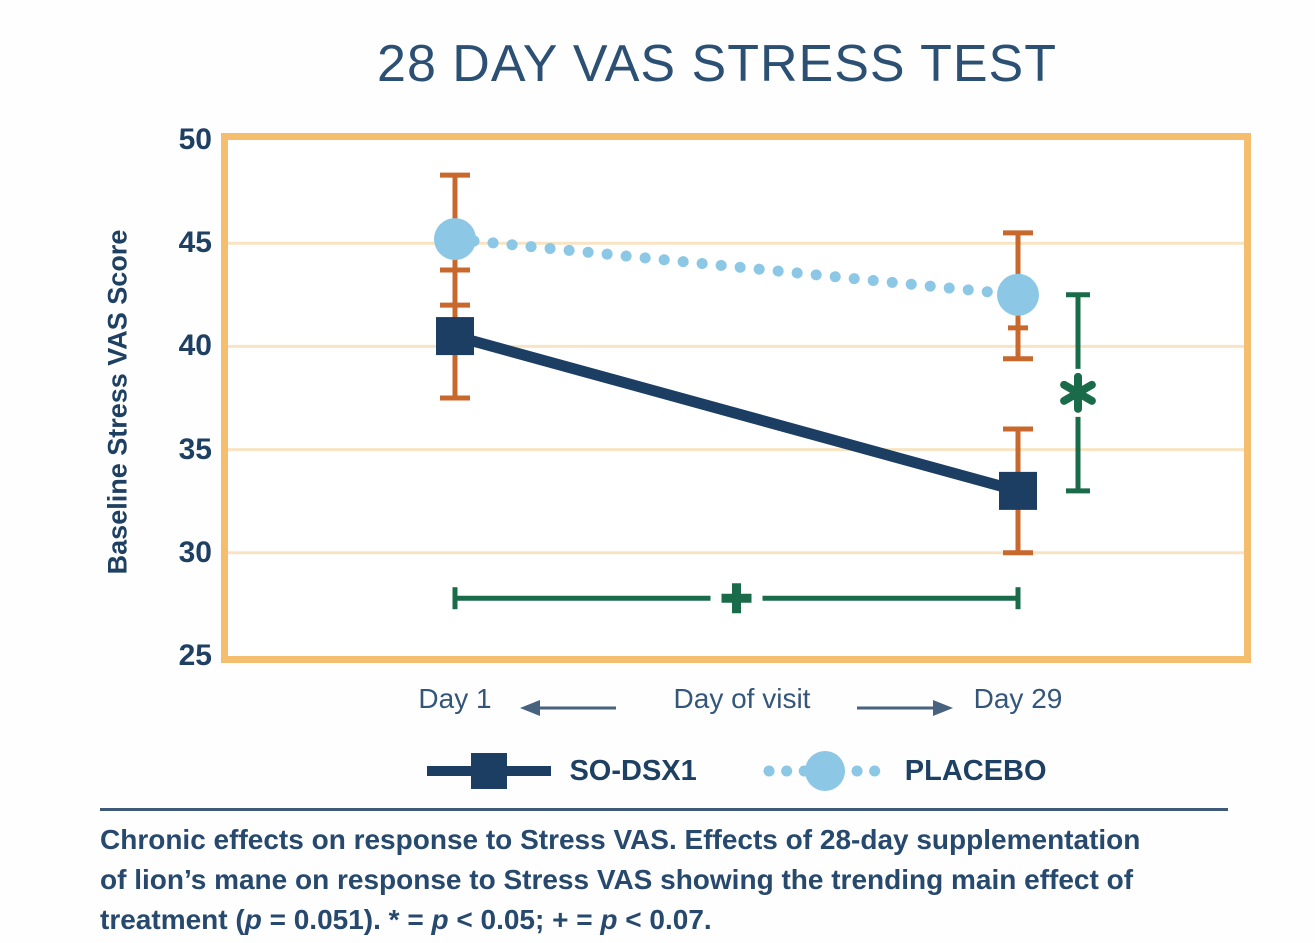  Describe the element at coordinates (489, 771) in the screenshot. I see `legend-swatch-solid-square-icon` at that location.